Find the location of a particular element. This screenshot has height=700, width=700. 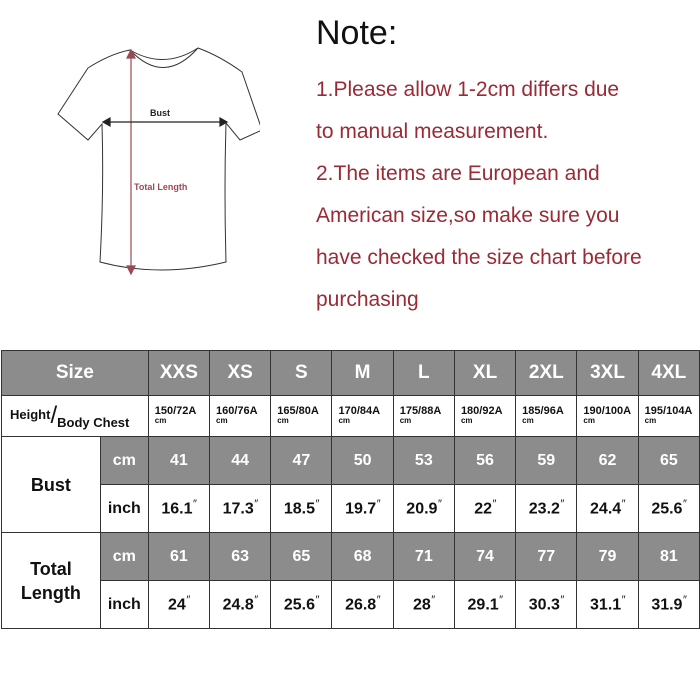

total-length-inch-value-text: 30.3 is located at coordinates (544, 605).